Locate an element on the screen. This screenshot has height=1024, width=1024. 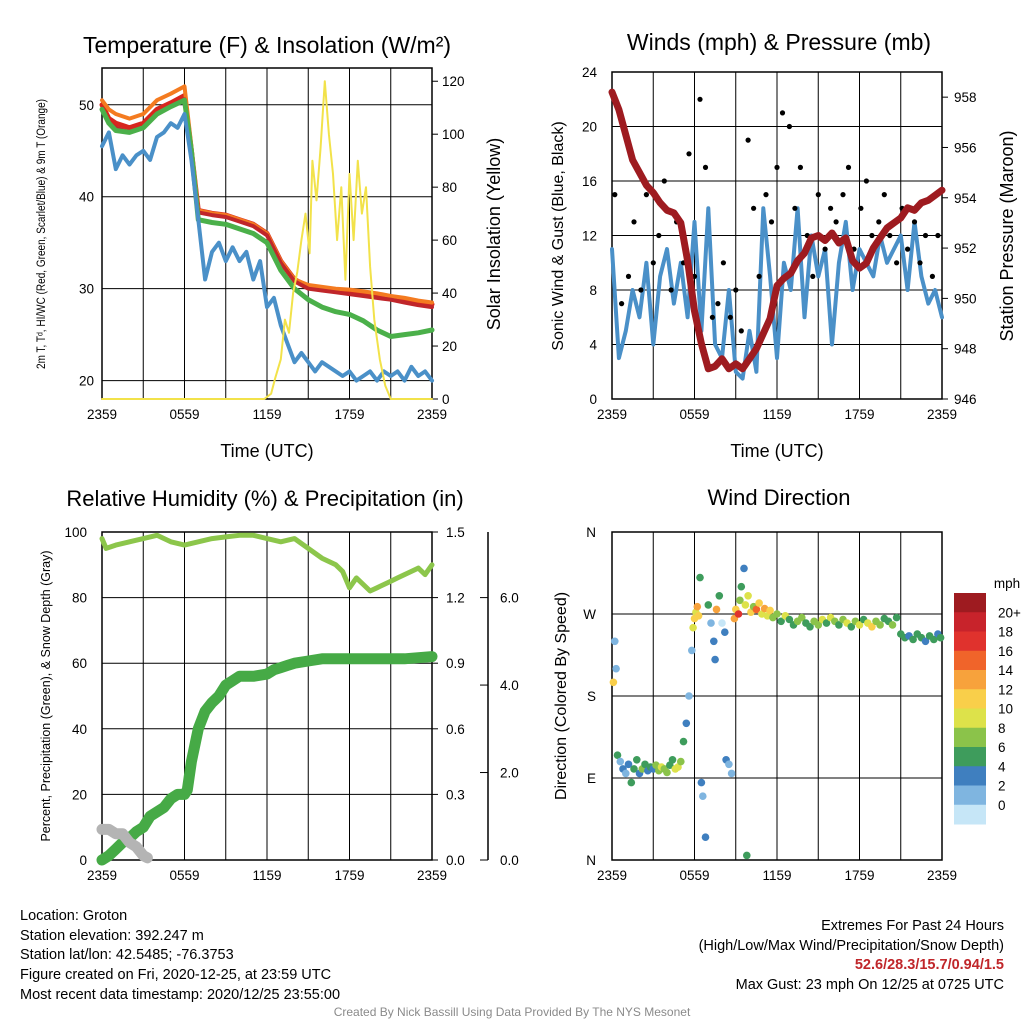
plot-frame is located at coordinates (777, 235).